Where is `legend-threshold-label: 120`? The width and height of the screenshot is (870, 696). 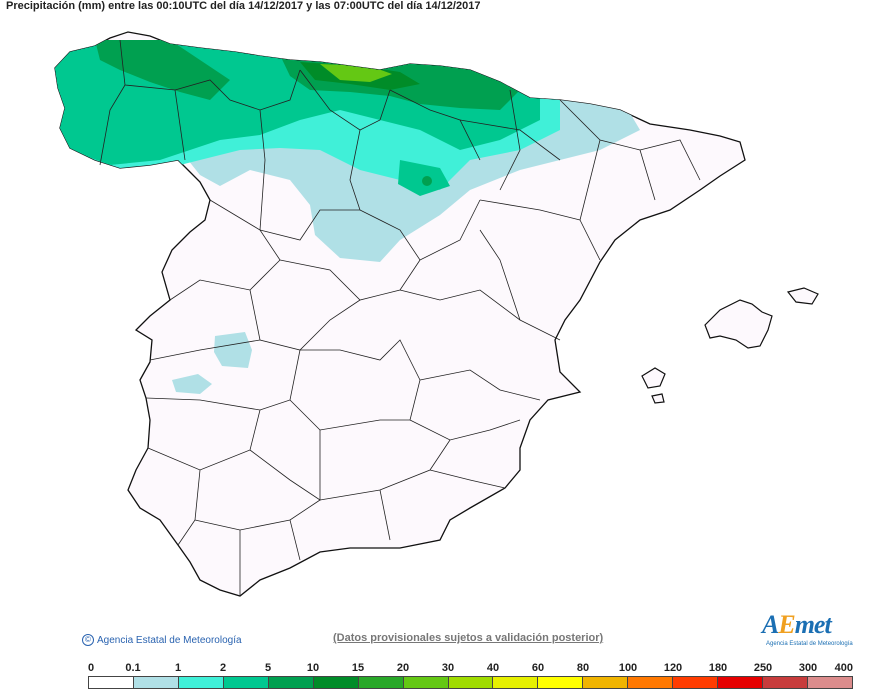
legend-threshold-label: 120 is located at coordinates (673, 668).